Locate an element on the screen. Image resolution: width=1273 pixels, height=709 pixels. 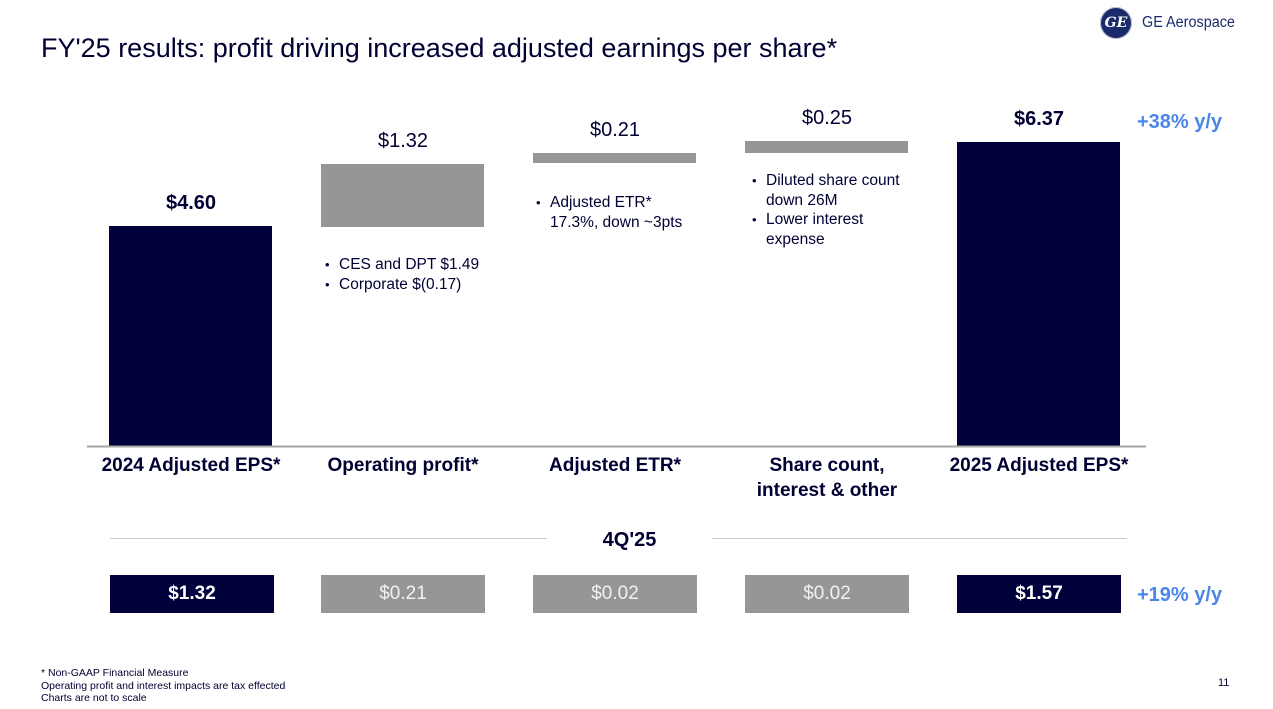
category-label-adjusted-etr: Adjusted ETR* is located at coordinates (615, 465).